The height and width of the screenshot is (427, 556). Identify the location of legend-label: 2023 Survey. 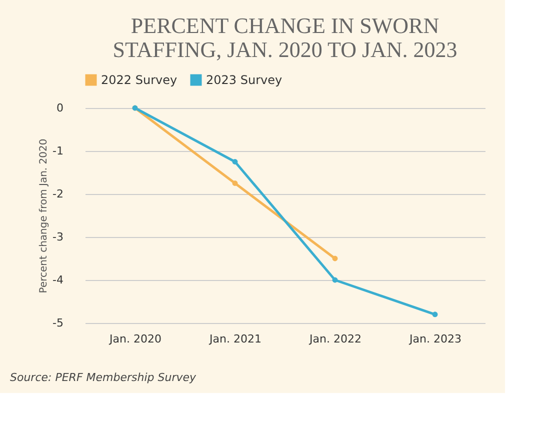
(244, 80).